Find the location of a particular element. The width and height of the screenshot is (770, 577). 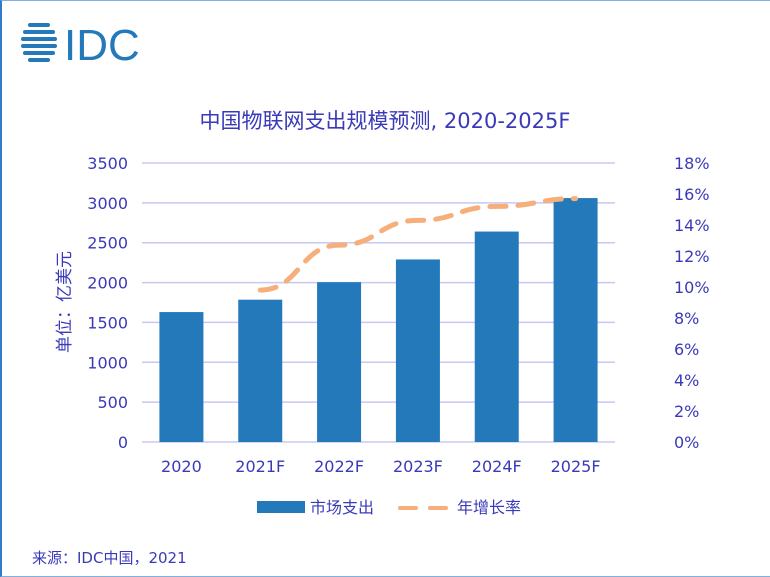

y-tick-label: 2000 is located at coordinates (107, 283).